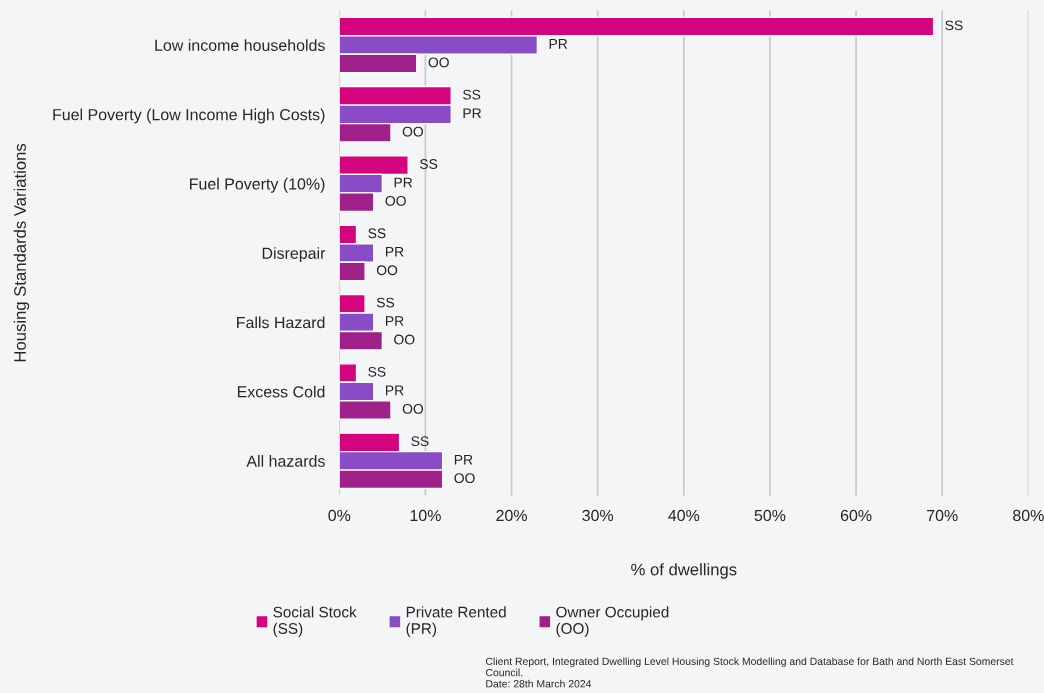  What do you see at coordinates (189, 116) in the screenshot?
I see `y-tick-label: Fuel Poverty (Low Income High Costs)` at bounding box center [189, 116].